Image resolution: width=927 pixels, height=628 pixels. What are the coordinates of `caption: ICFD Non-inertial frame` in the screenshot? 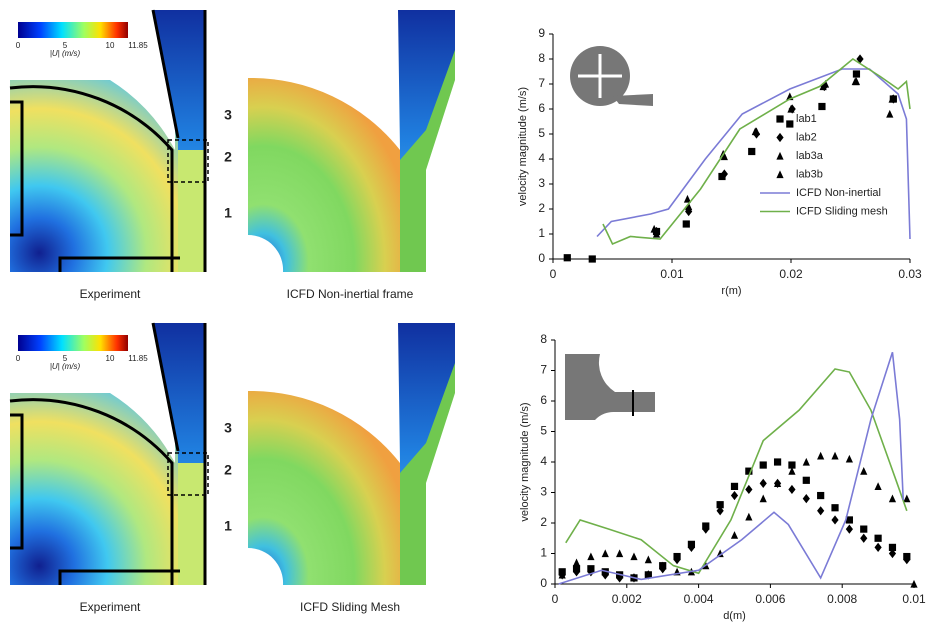 It's located at (350, 294).